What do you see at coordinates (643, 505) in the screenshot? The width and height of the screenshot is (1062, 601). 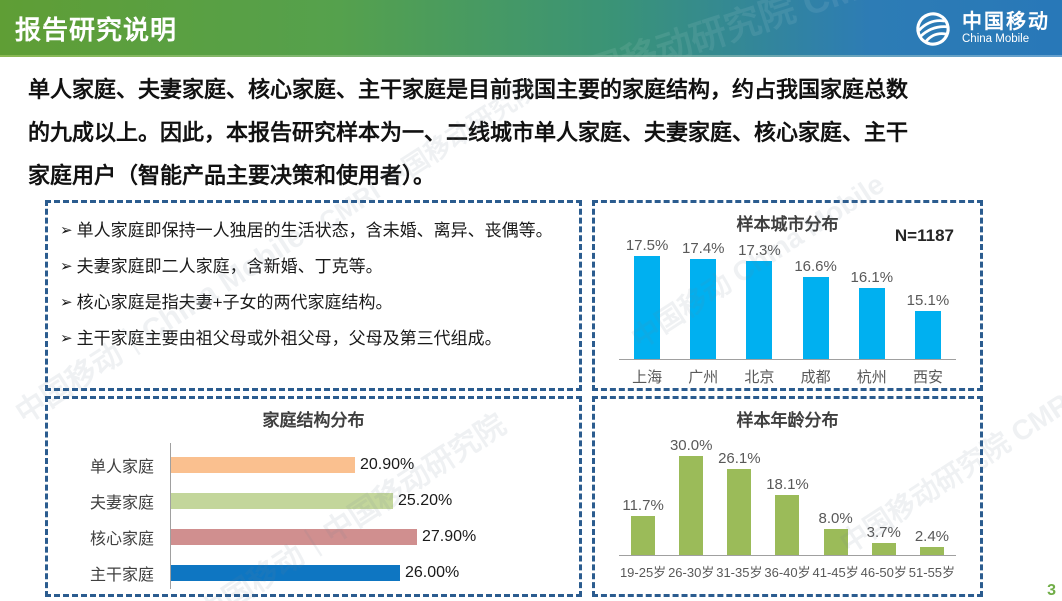 I see `bar-value-label: 11.7%` at bounding box center [643, 505].